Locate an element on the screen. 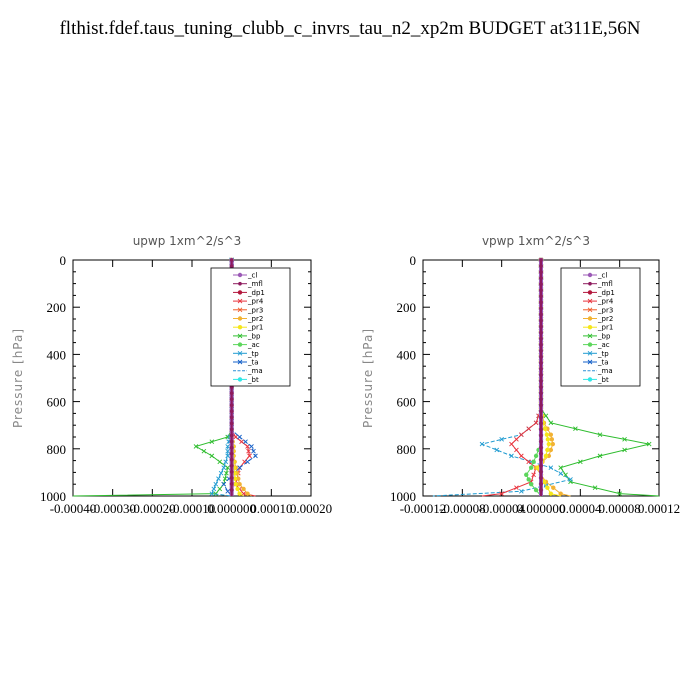 This screenshot has height=700, width=700. legend-label: _cl is located at coordinates (252, 276).